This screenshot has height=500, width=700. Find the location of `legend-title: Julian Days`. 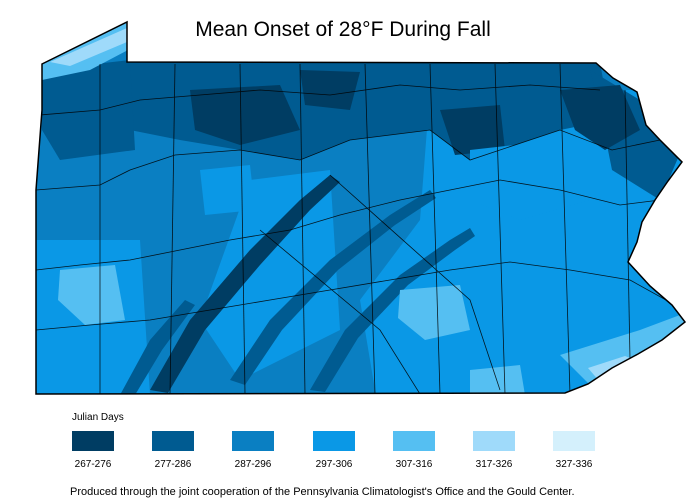

legend-title: Julian Days is located at coordinates (98, 417).